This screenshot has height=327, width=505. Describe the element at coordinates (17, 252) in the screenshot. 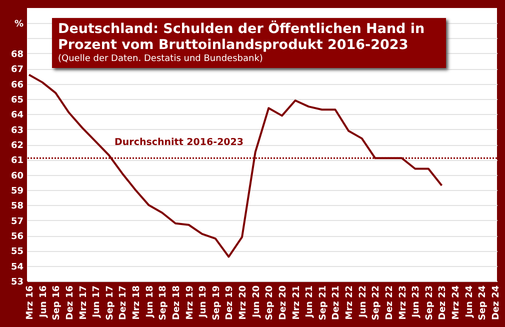

I see `y-tick-label: 55` at that location.